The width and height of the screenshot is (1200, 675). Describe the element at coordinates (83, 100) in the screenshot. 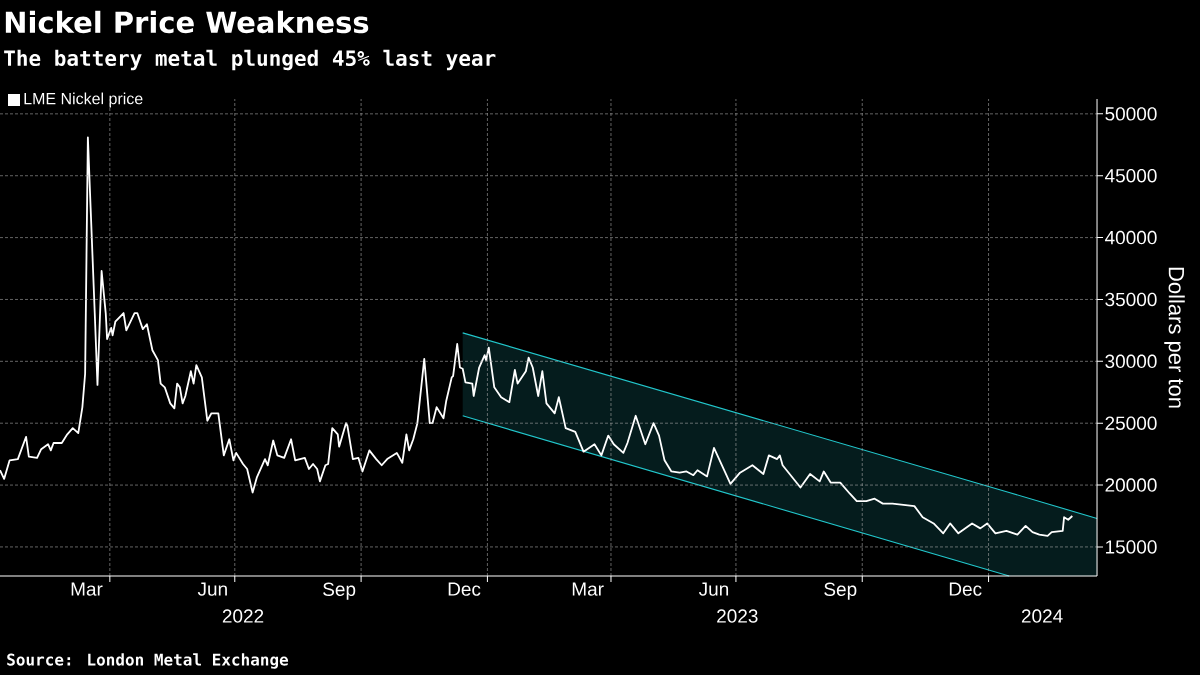

I see `legend-label: LME Nickel price` at that location.